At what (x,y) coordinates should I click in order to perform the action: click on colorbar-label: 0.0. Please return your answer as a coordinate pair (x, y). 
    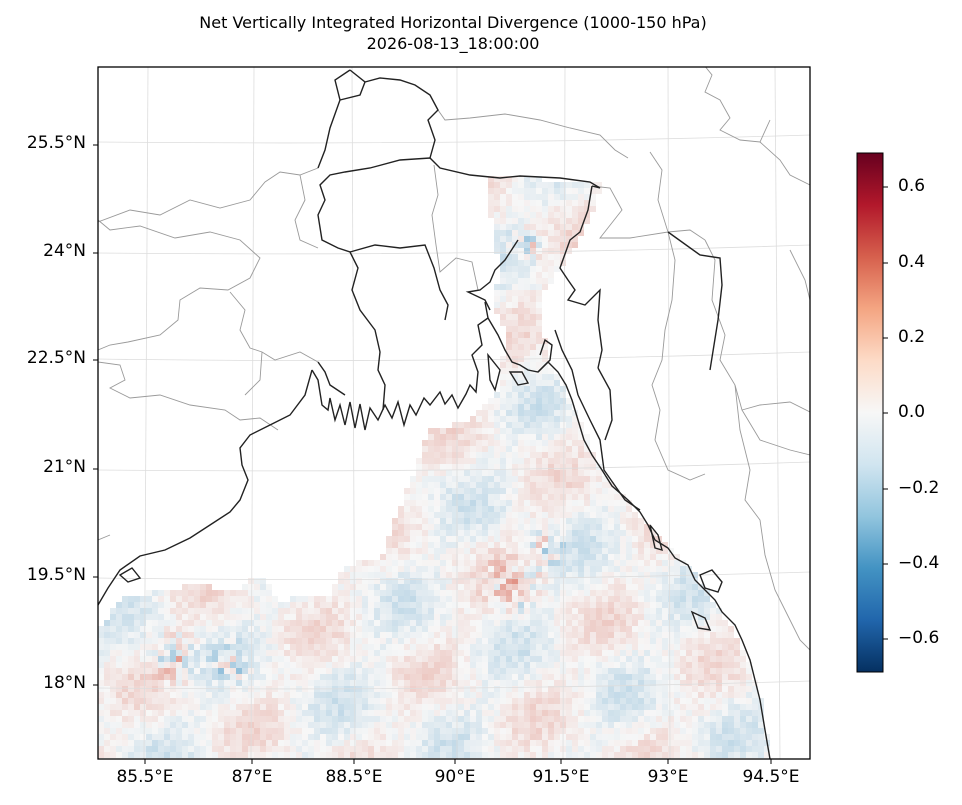
    Looking at the image, I should click on (912, 412).